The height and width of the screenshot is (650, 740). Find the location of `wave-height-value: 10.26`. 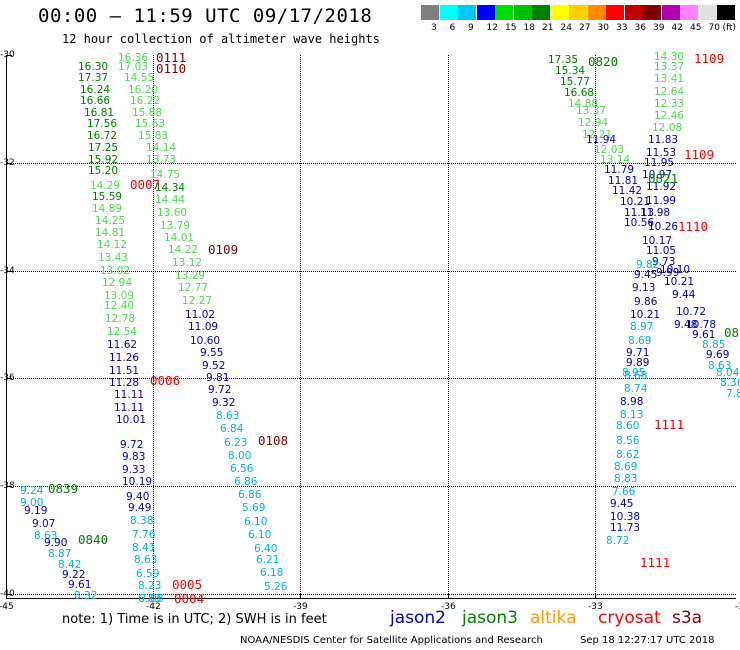

wave-height-value: 10.26 is located at coordinates (663, 227).